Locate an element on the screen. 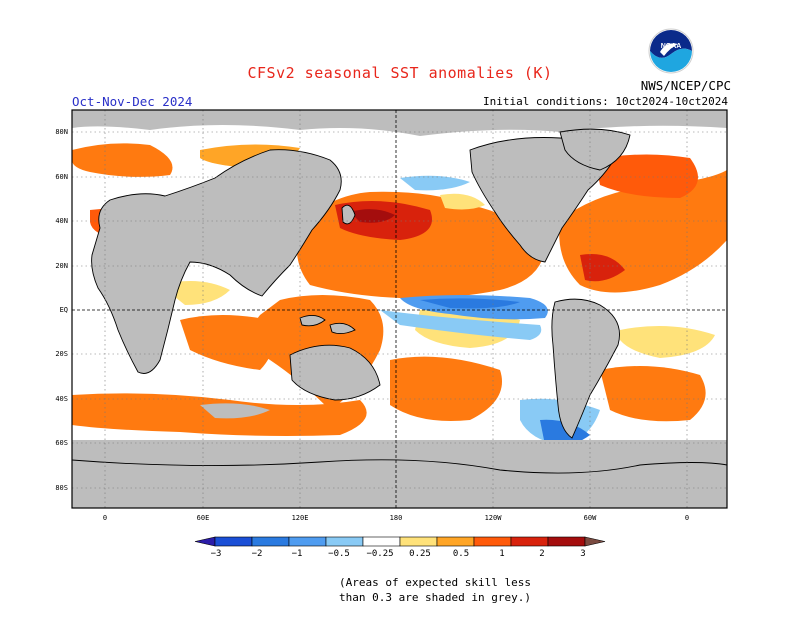 The width and height of the screenshot is (800, 618). lat-label: 20N is located at coordinates (61, 266).